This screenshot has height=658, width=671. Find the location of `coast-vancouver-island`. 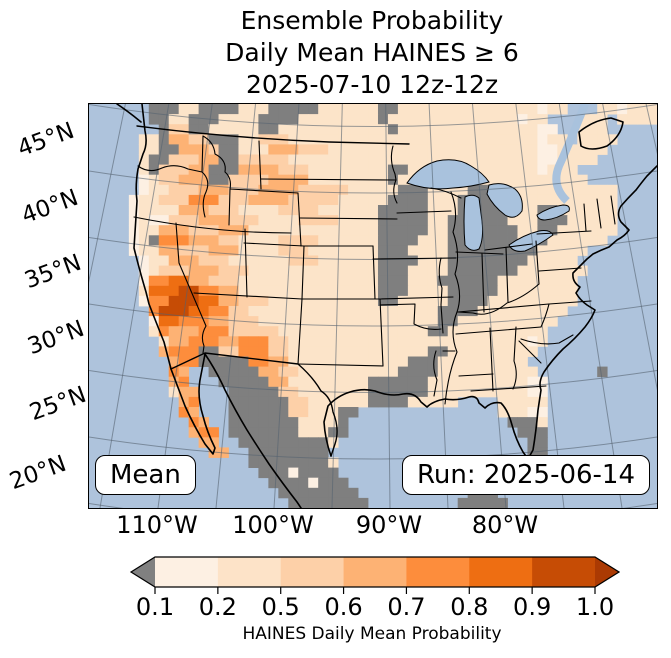

coast-vancouver-island is located at coordinates (129, 113).